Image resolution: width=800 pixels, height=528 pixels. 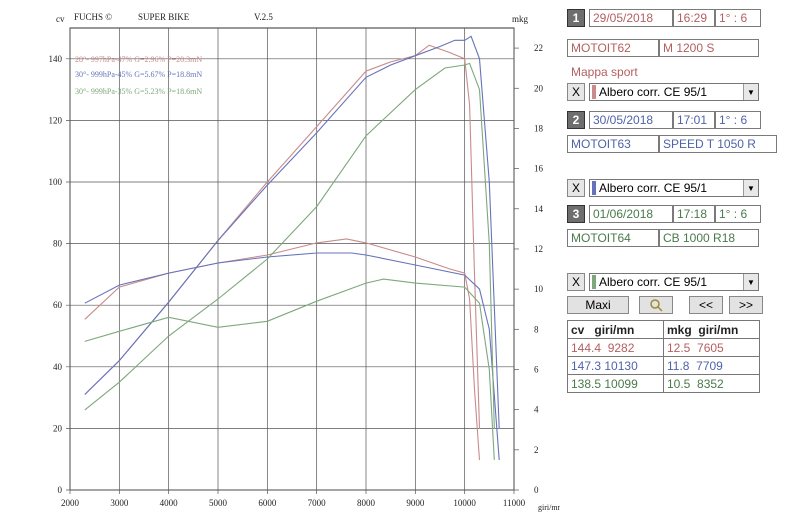 I want to click on run-3-header: 3 01/06/2018 17:18 1° : 6, so click(x=664, y=214).